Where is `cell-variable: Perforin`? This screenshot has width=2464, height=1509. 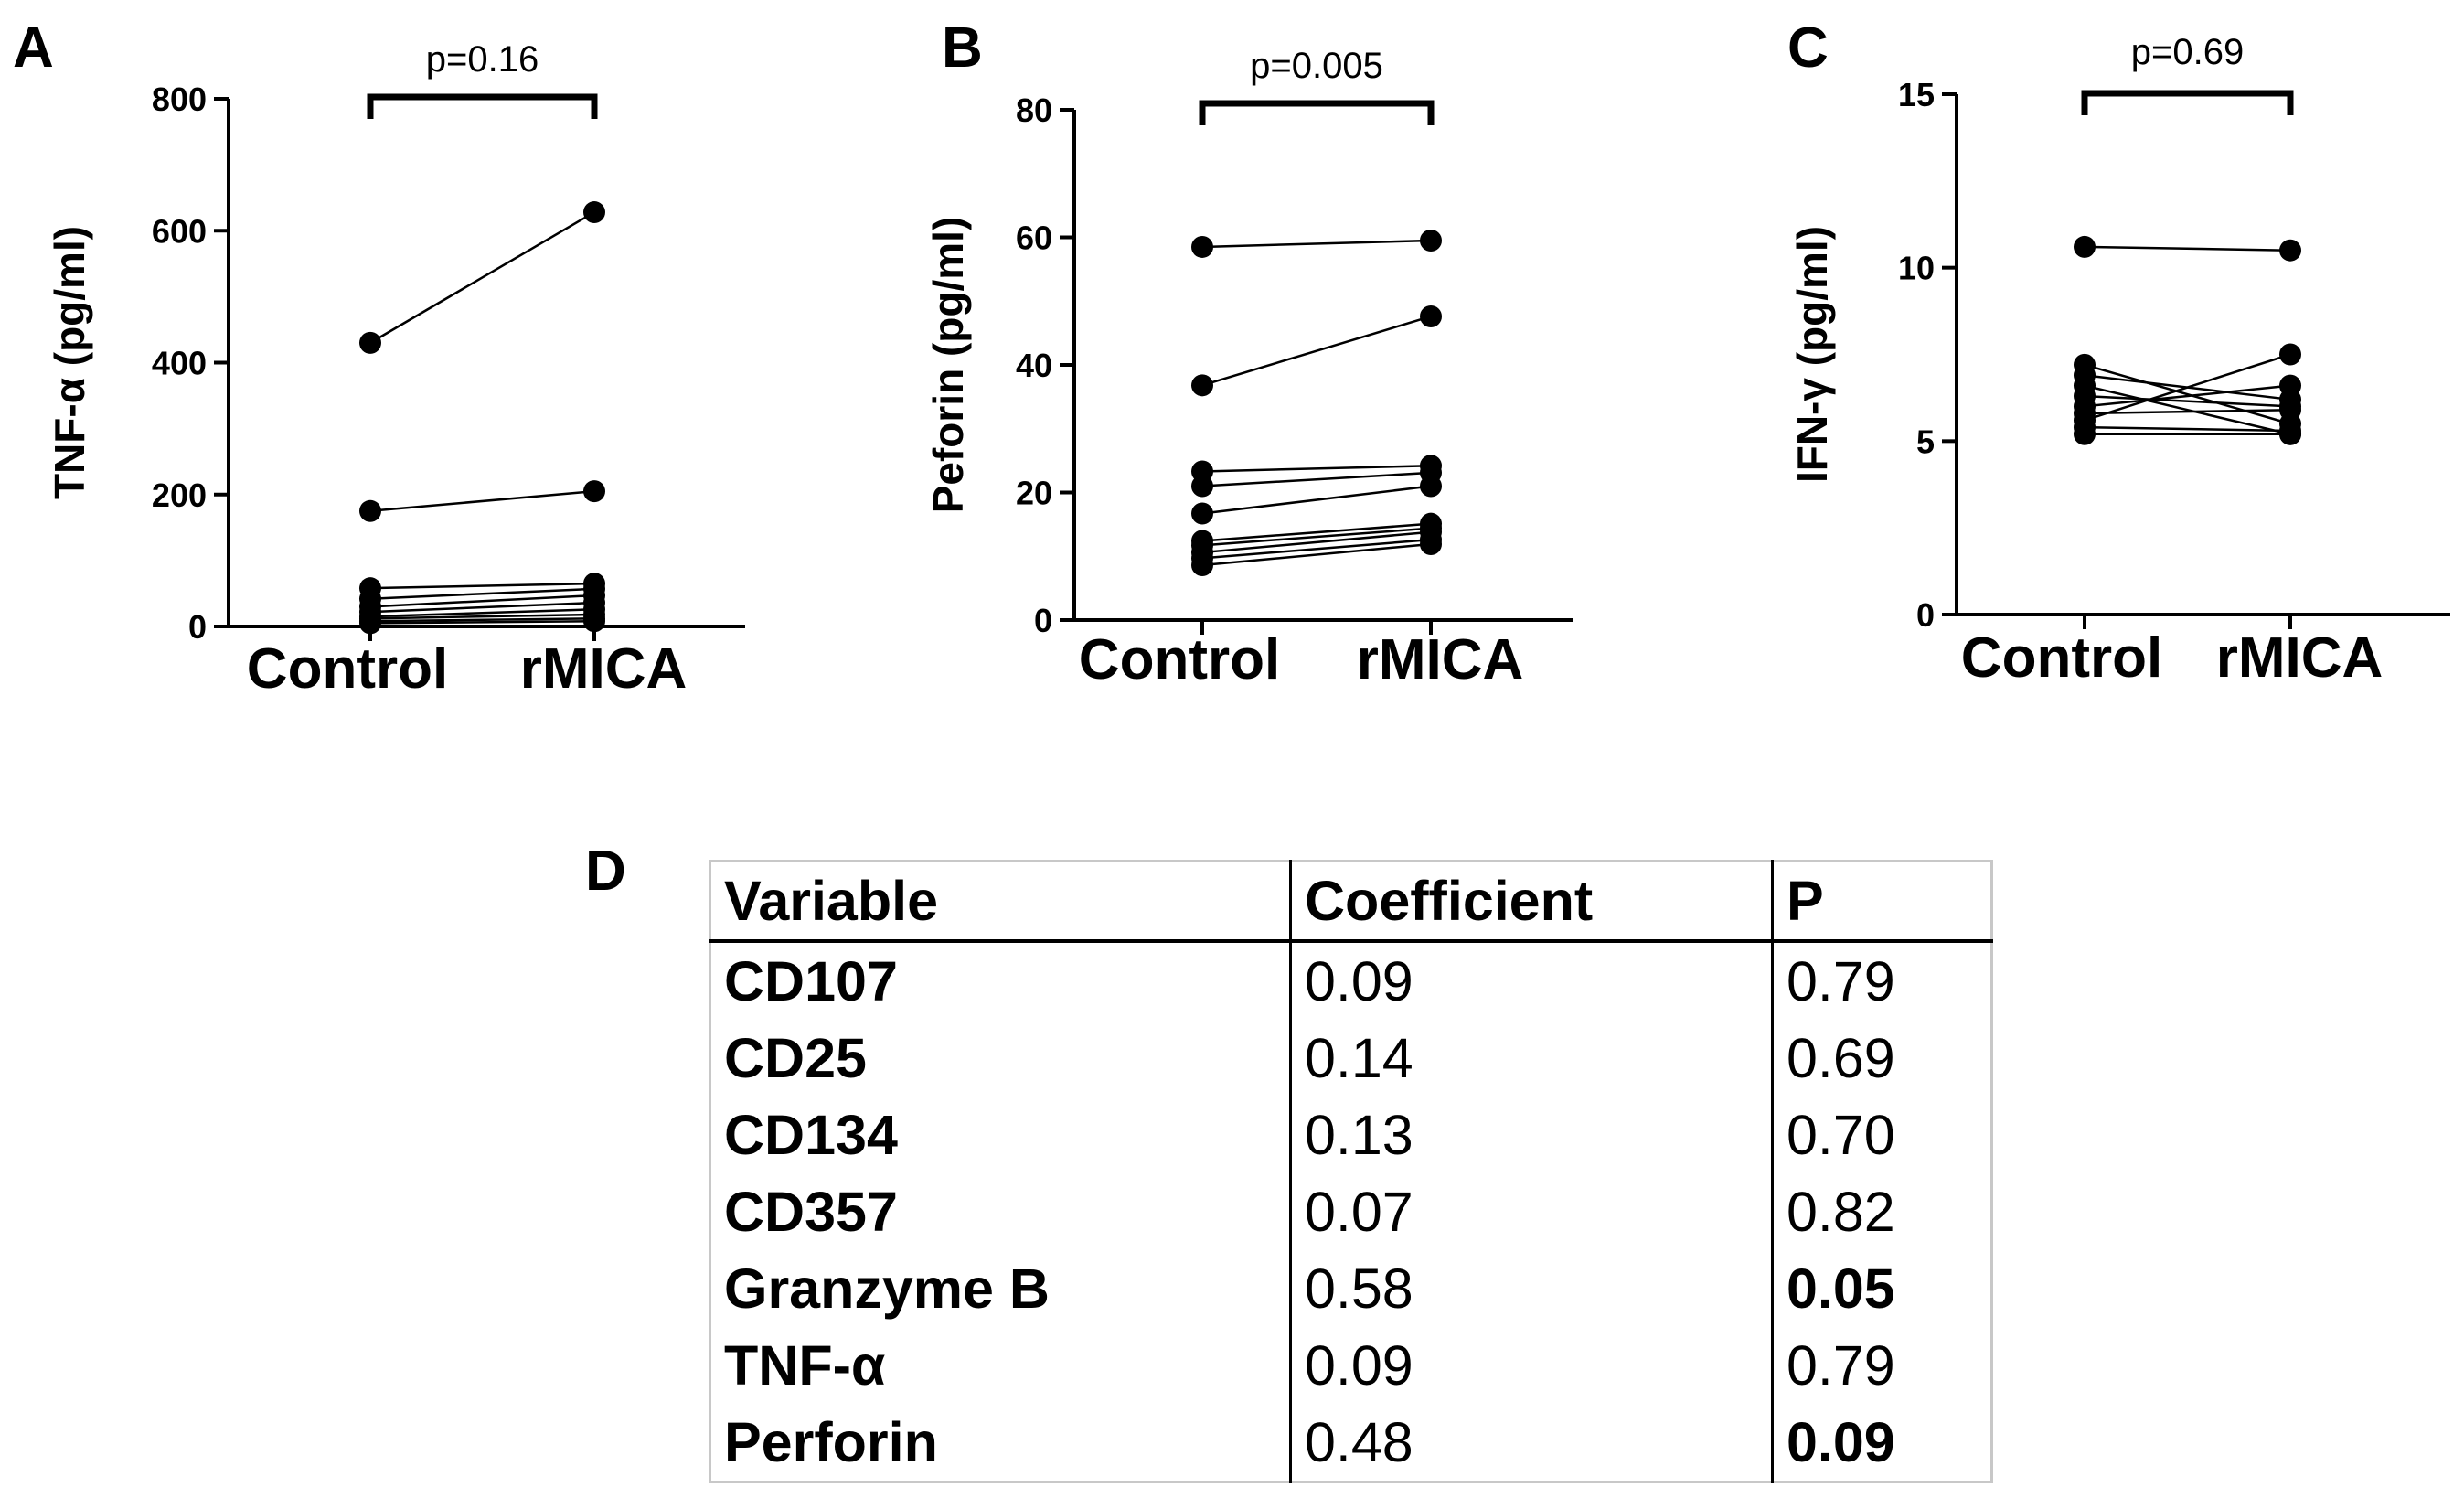
cell-variable: Perforin is located at coordinates (1000, 1443).